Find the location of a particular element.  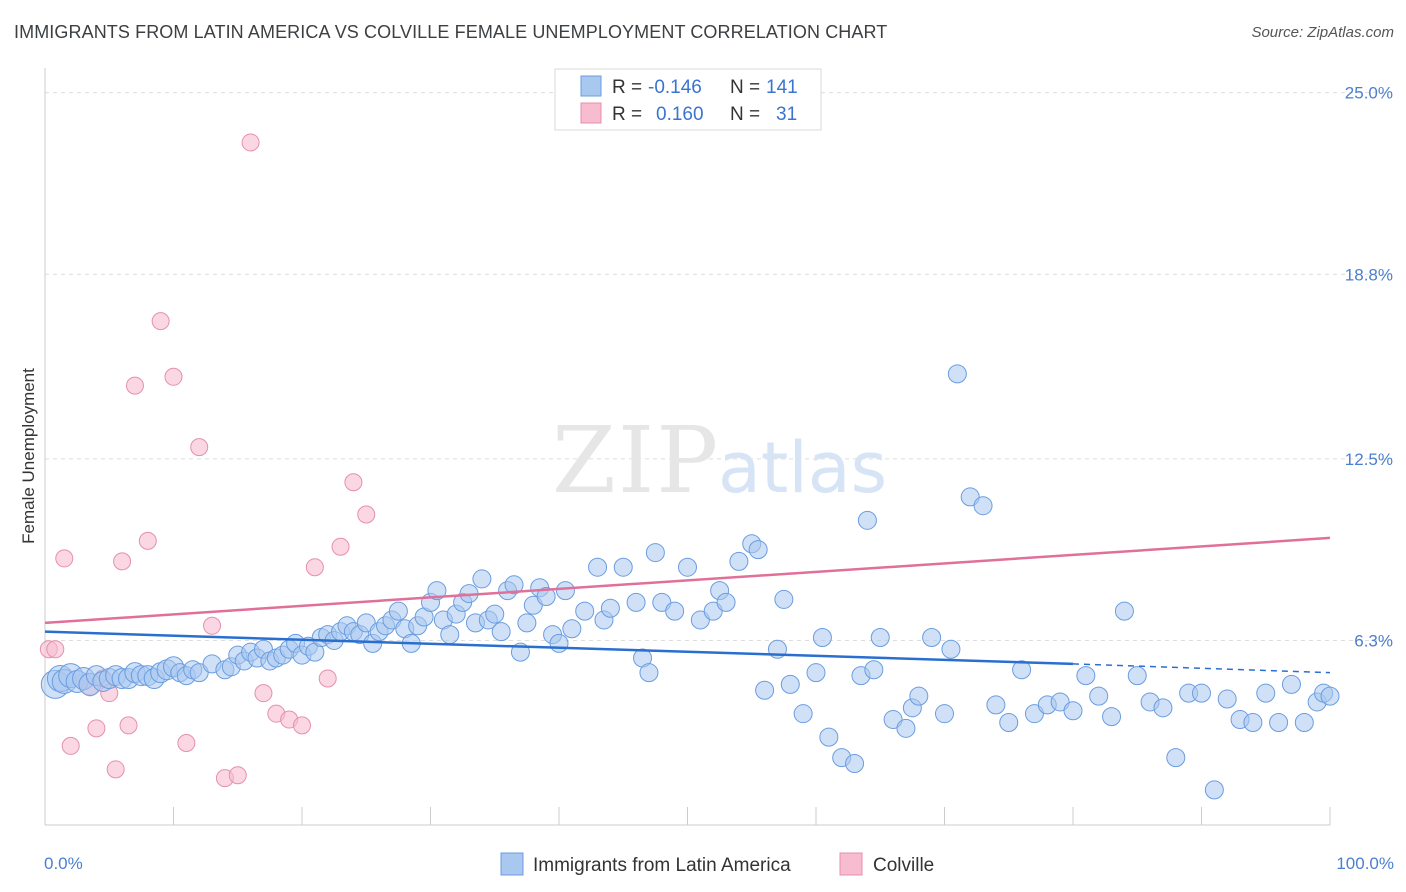

legend-n-label: N = is located at coordinates (745, 114).